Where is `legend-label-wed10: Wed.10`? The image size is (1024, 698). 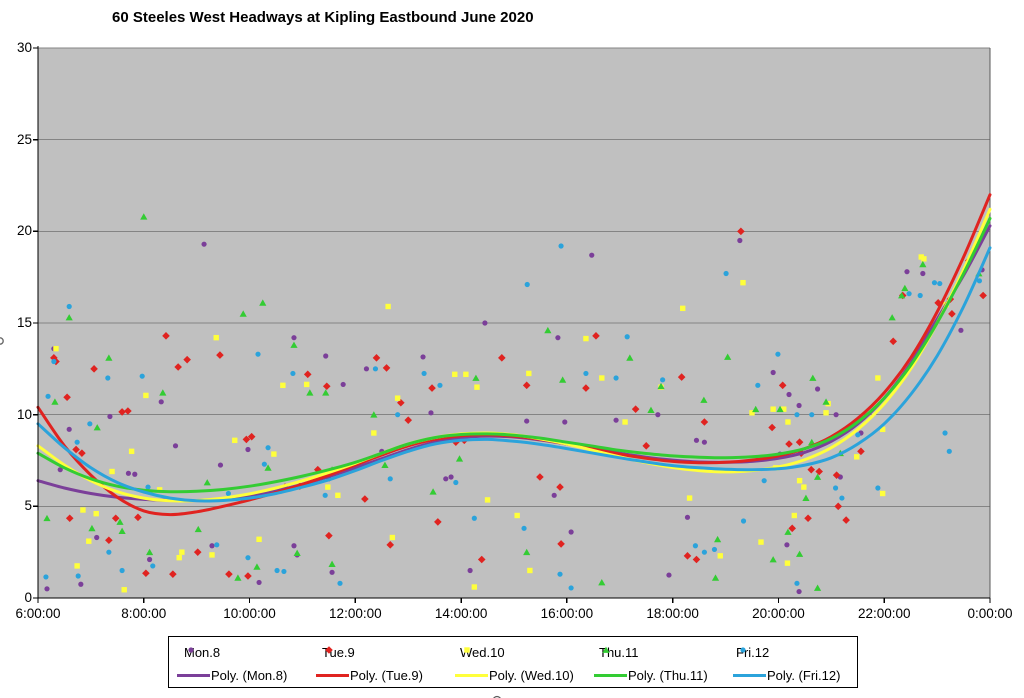 legend-label-wed10: Wed.10 is located at coordinates (482, 652).